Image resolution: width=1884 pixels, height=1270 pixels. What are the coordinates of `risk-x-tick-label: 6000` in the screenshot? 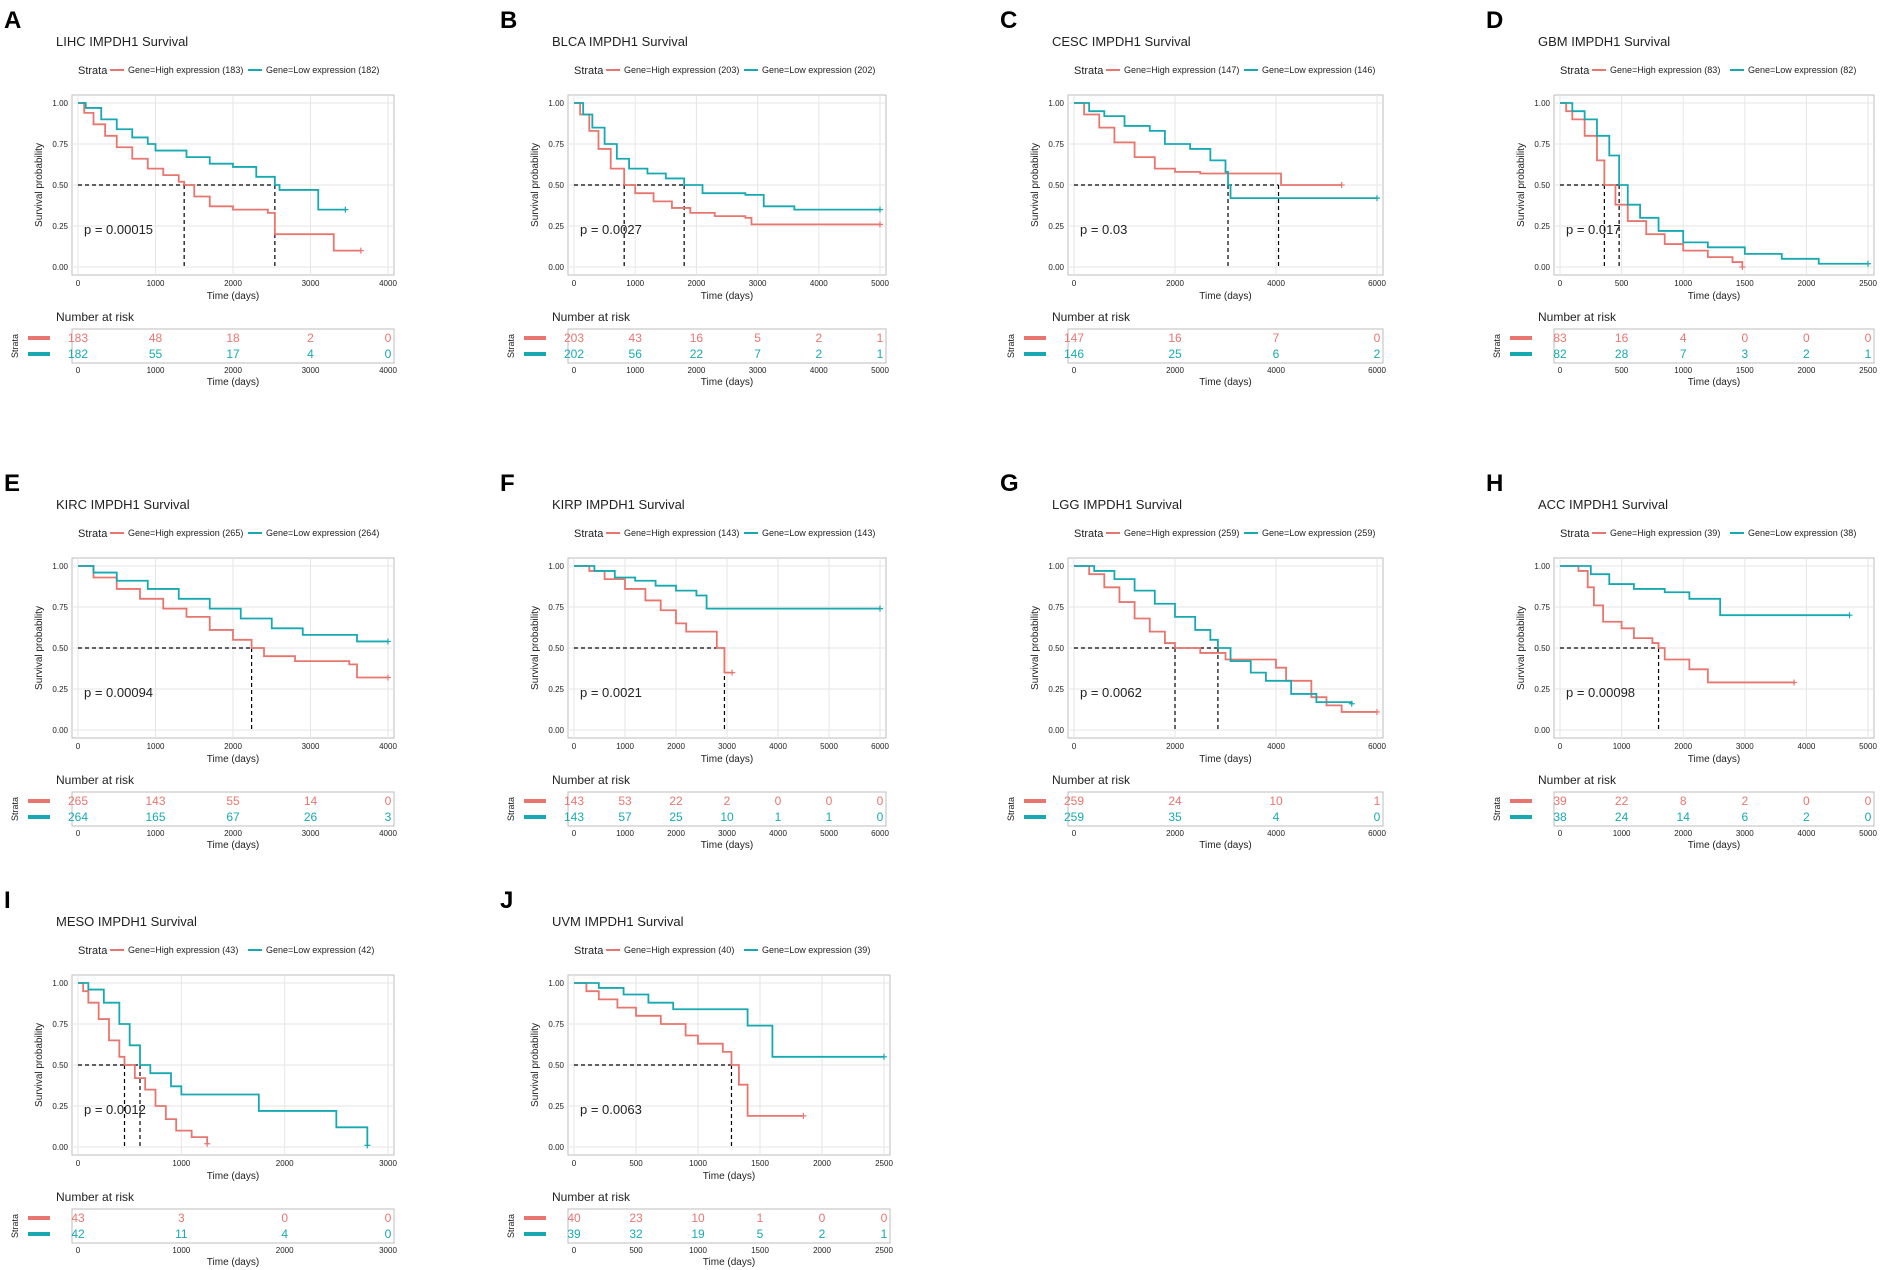 It's located at (1377, 370).